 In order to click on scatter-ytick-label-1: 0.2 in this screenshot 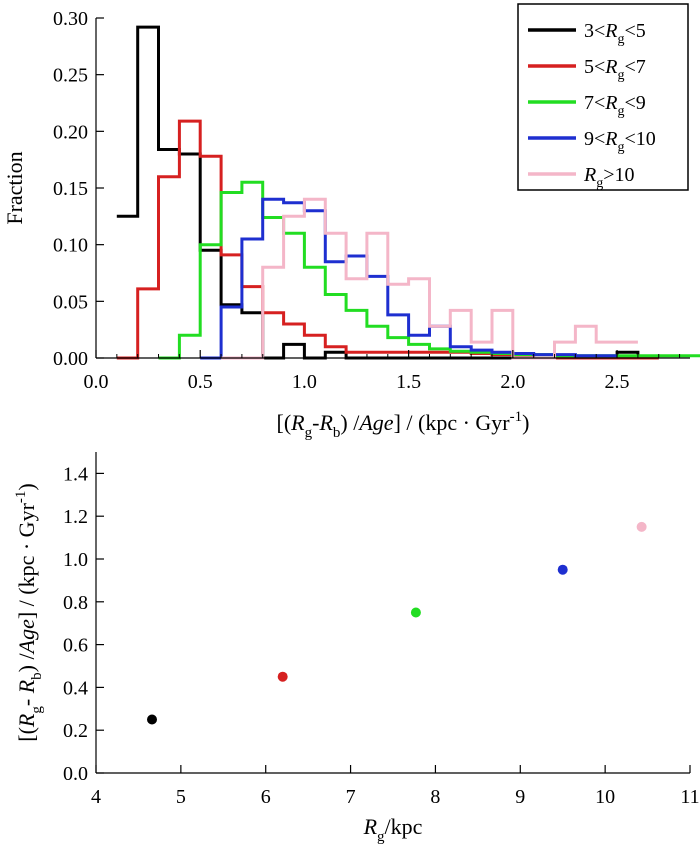, I will do `click(75, 731)`.